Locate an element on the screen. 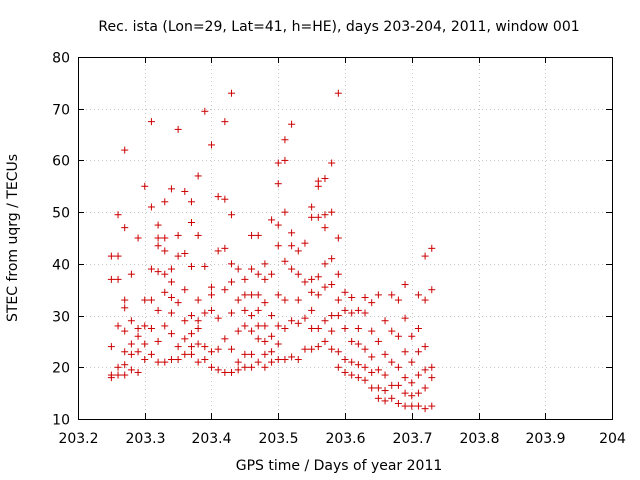 This screenshot has width=640, height=480. x-axis-label: GPS time / Days of year 2011 is located at coordinates (339, 466).